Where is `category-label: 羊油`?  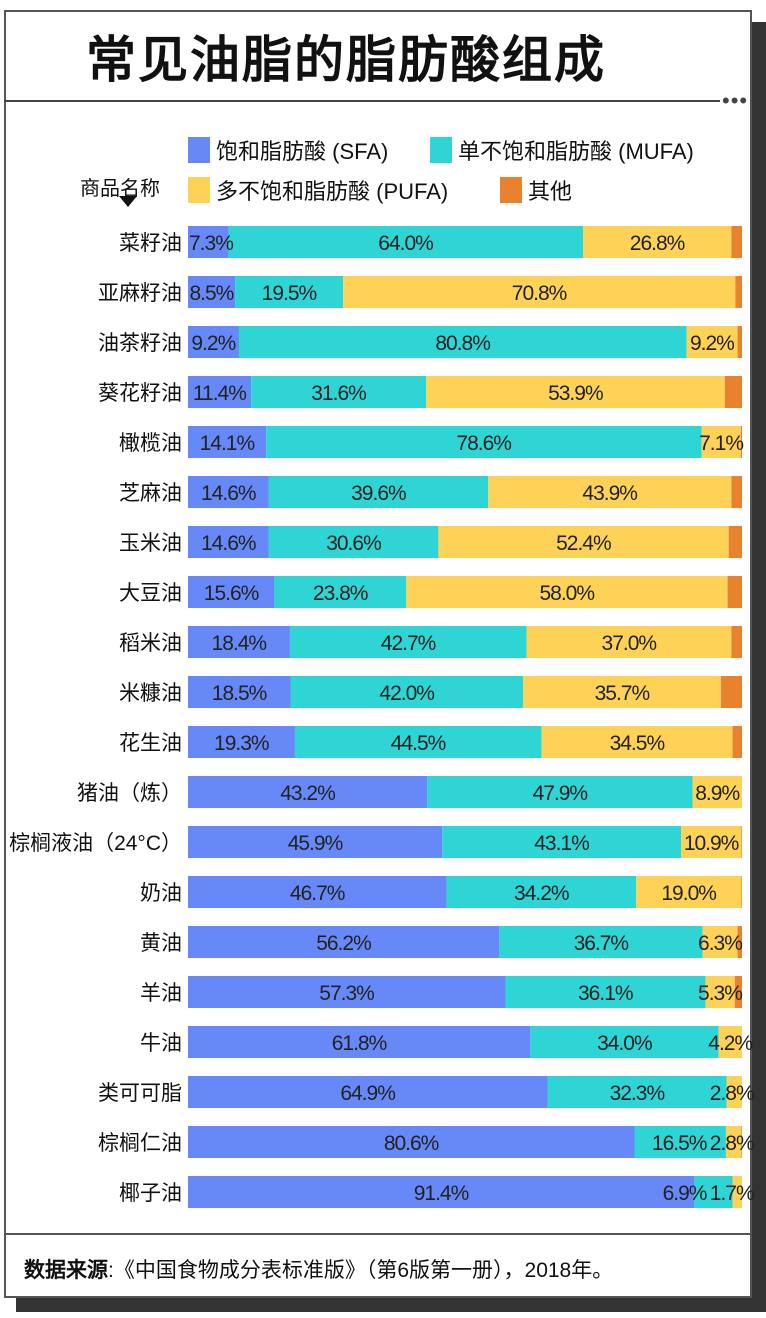
category-label: 羊油 is located at coordinates (161, 993).